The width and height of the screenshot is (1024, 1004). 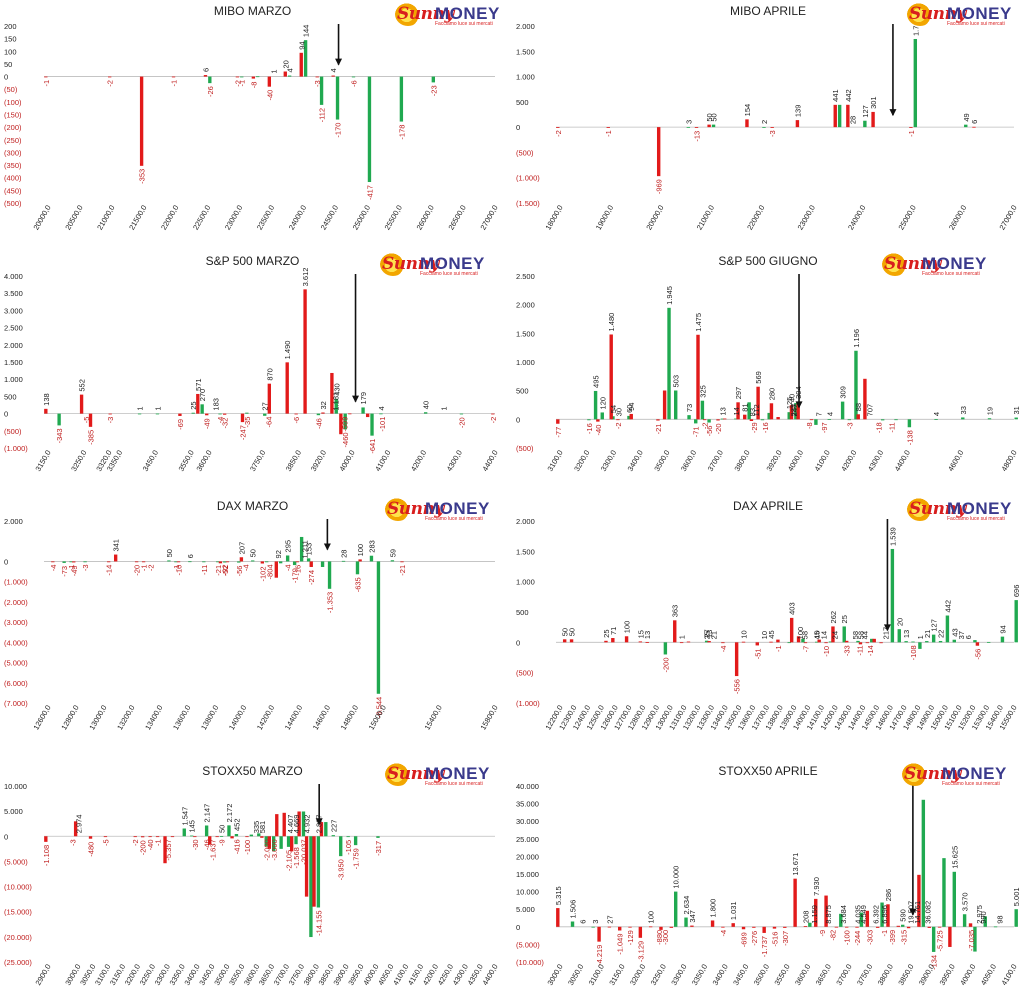 I want to click on x-tick-label: 3550,0, so click(x=781, y=975).